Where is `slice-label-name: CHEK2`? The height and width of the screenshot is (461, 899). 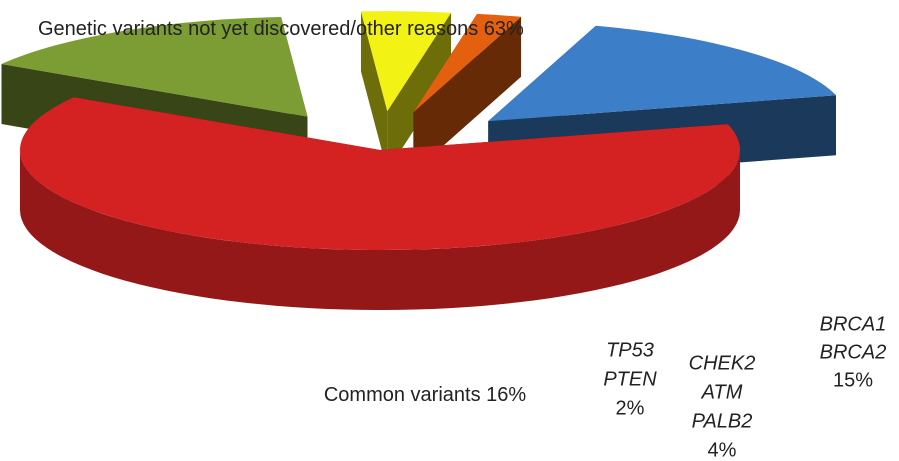
slice-label-name: CHEK2 is located at coordinates (722, 363).